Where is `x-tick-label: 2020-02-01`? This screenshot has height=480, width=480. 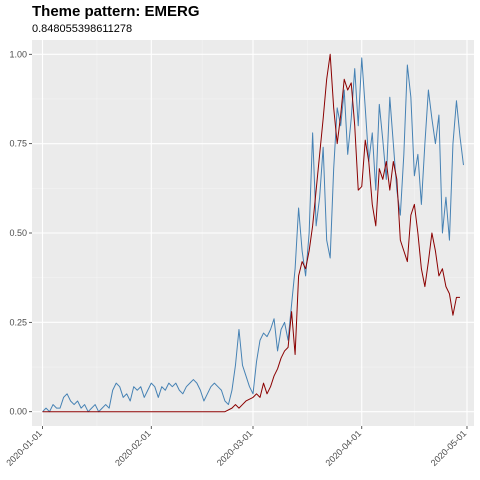
x-tick-label: 2020-02-01 is located at coordinates (133, 448).